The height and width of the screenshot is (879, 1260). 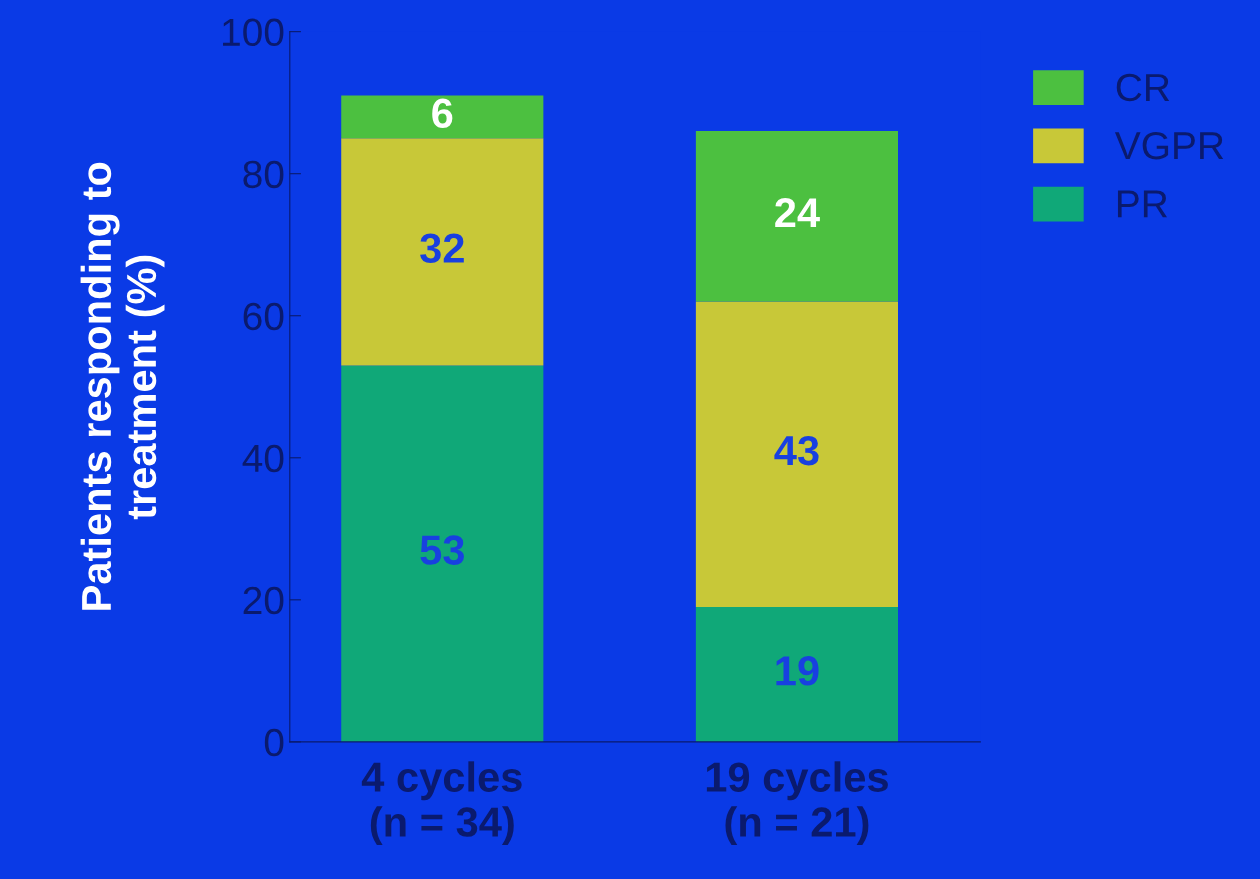 What do you see at coordinates (263, 458) in the screenshot?
I see `y-tick-label: 40` at bounding box center [263, 458].